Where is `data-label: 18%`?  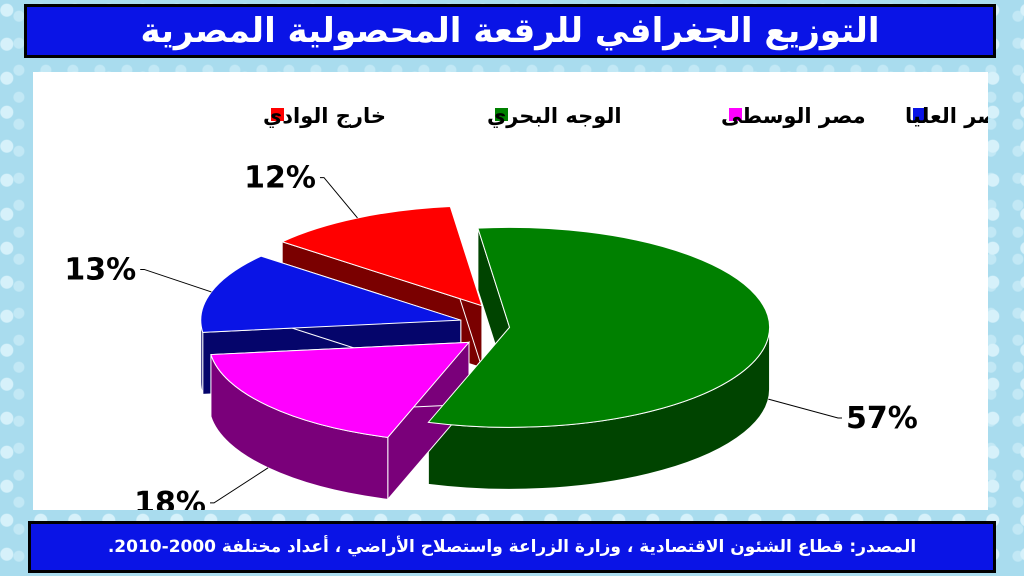
data-label: 18% is located at coordinates (170, 498).